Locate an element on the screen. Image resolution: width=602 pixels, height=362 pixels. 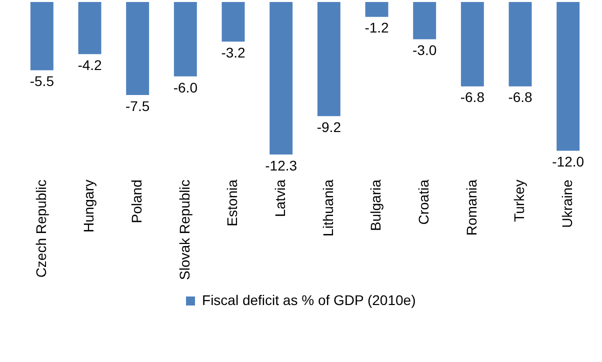
x-tick-label: Romania is located at coordinates (471, 207).